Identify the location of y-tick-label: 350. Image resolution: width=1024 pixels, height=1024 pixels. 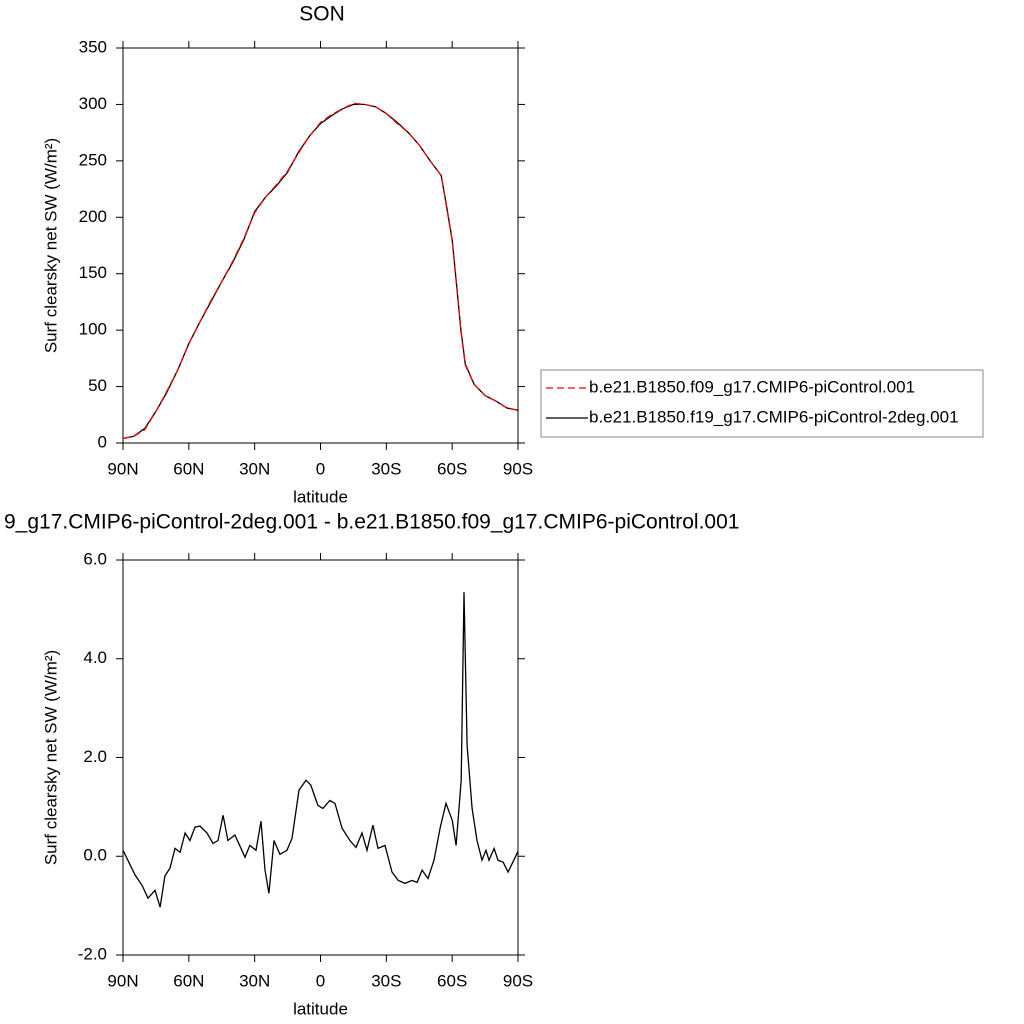
(93, 46).